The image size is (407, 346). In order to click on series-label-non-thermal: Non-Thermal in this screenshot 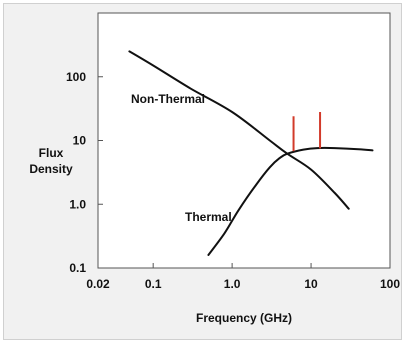, I will do `click(168, 99)`.